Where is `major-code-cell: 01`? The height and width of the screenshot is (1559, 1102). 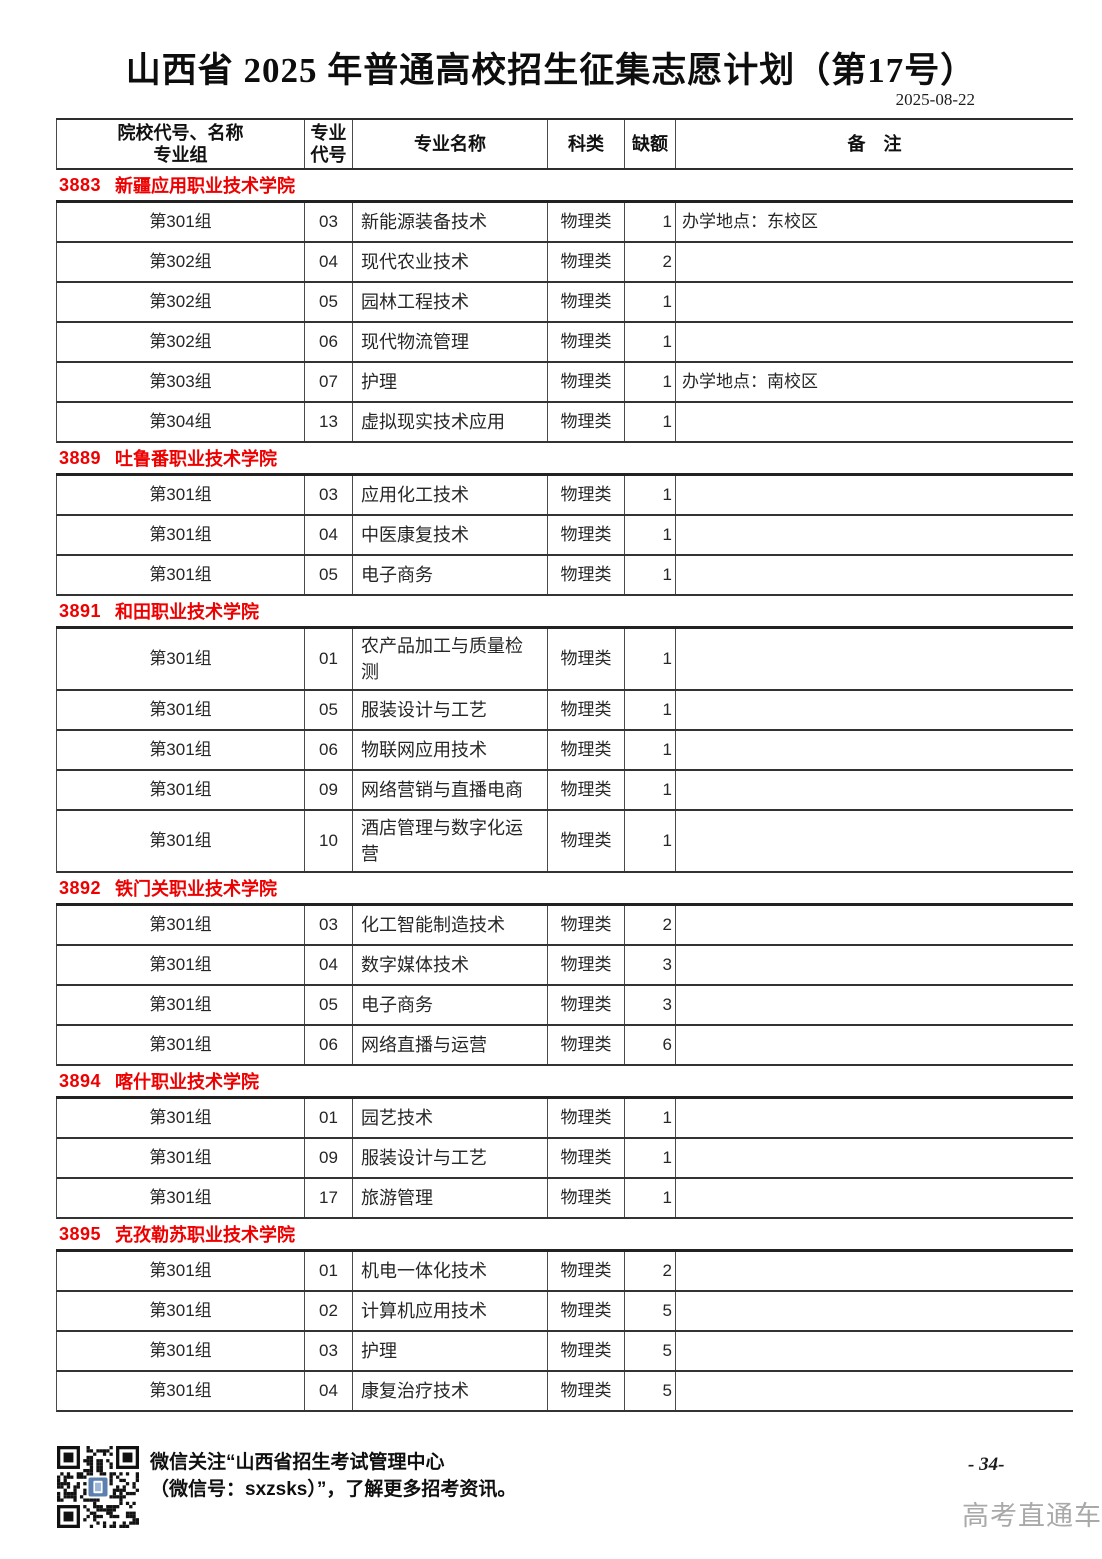 major-code-cell: 01 is located at coordinates (329, 1118).